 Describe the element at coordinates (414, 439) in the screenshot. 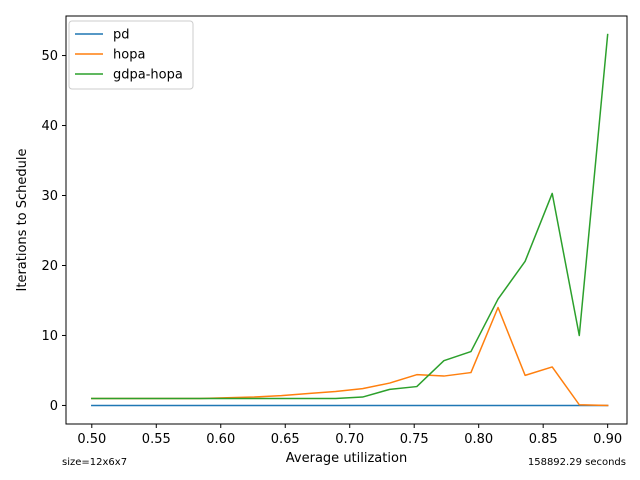

I see `x-tick-label: 0.75` at that location.